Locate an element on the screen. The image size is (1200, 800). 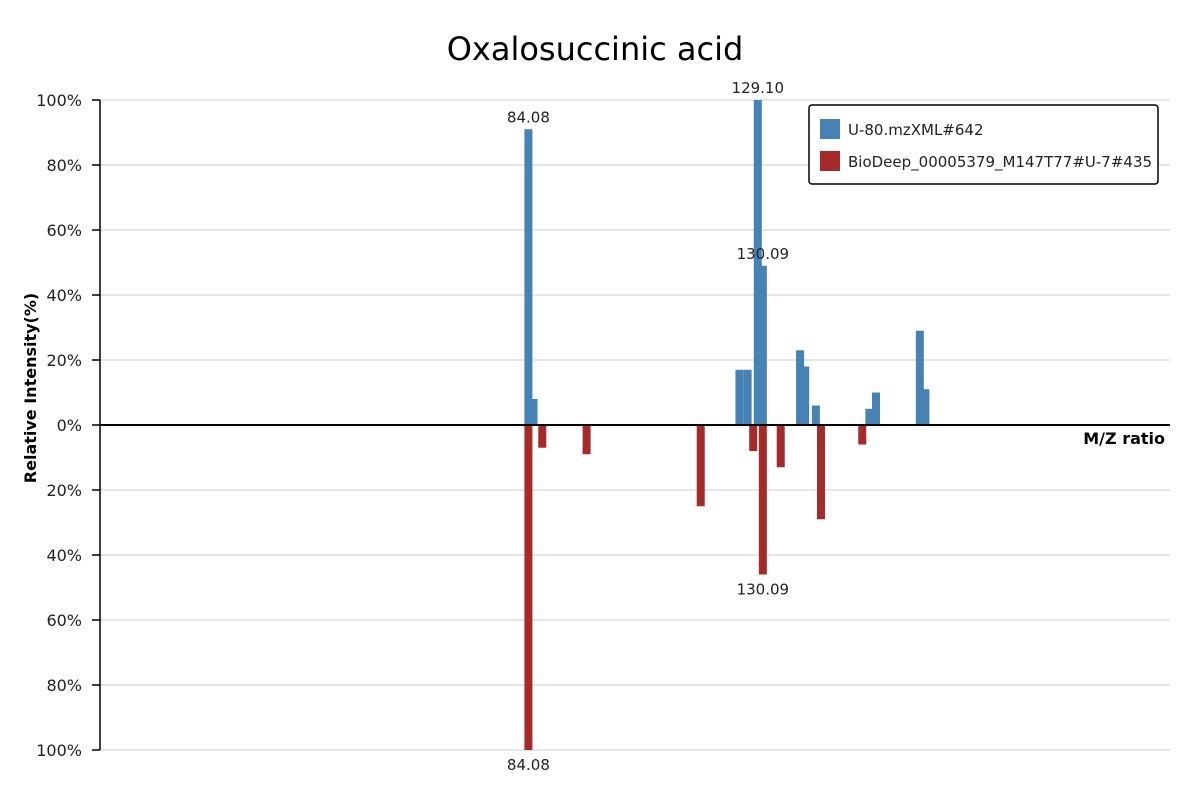
legend-label: U-80.mzXML#642 is located at coordinates (916, 130).